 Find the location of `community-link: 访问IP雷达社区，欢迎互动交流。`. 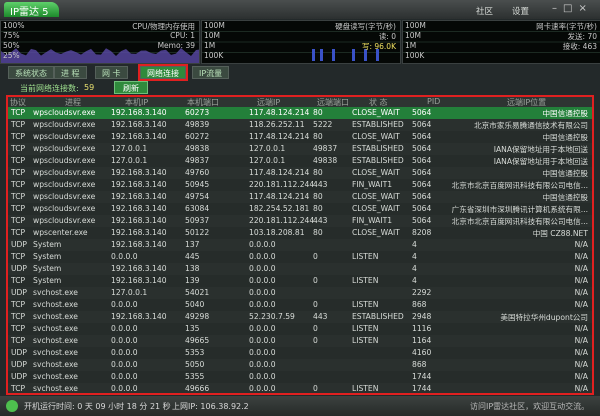

community-link: 访问IP雷达社区，欢迎互动交流。 is located at coordinates (529, 406).